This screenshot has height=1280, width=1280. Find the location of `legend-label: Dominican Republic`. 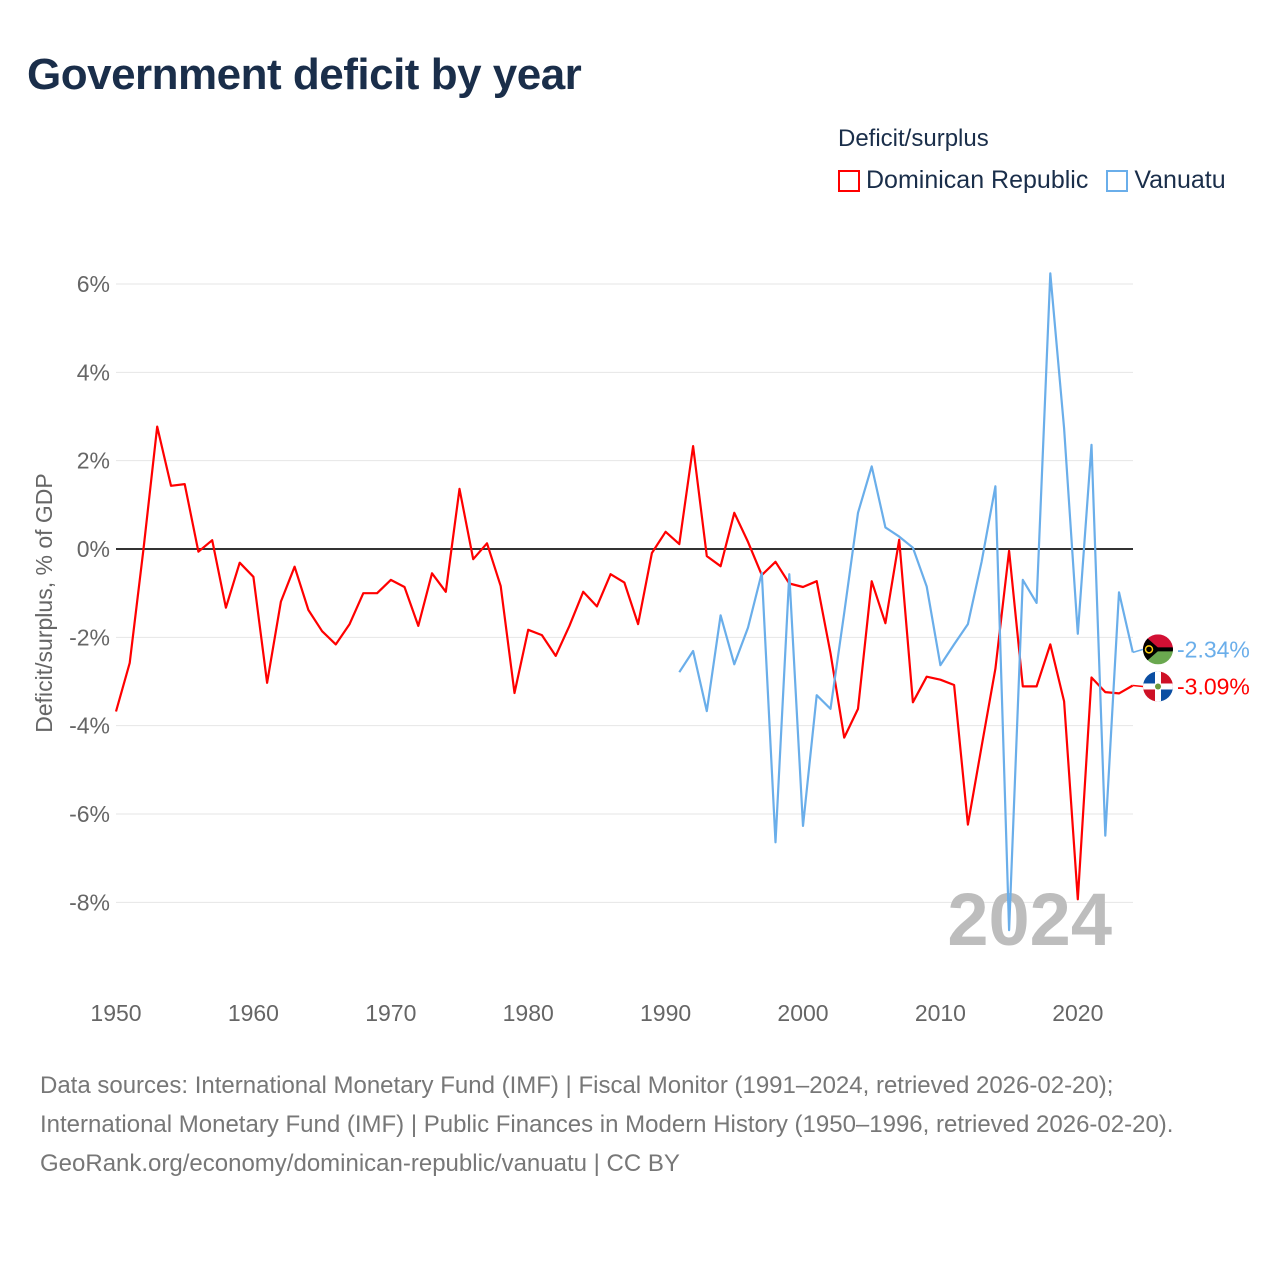

legend-label: Dominican Republic is located at coordinates (977, 180).